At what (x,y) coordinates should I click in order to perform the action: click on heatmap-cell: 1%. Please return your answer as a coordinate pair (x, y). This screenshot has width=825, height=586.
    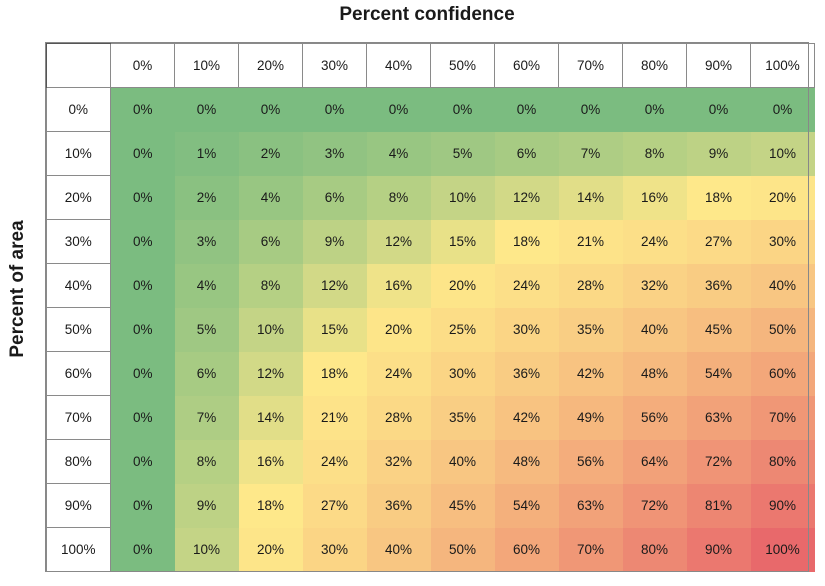
    Looking at the image, I should click on (206, 153).